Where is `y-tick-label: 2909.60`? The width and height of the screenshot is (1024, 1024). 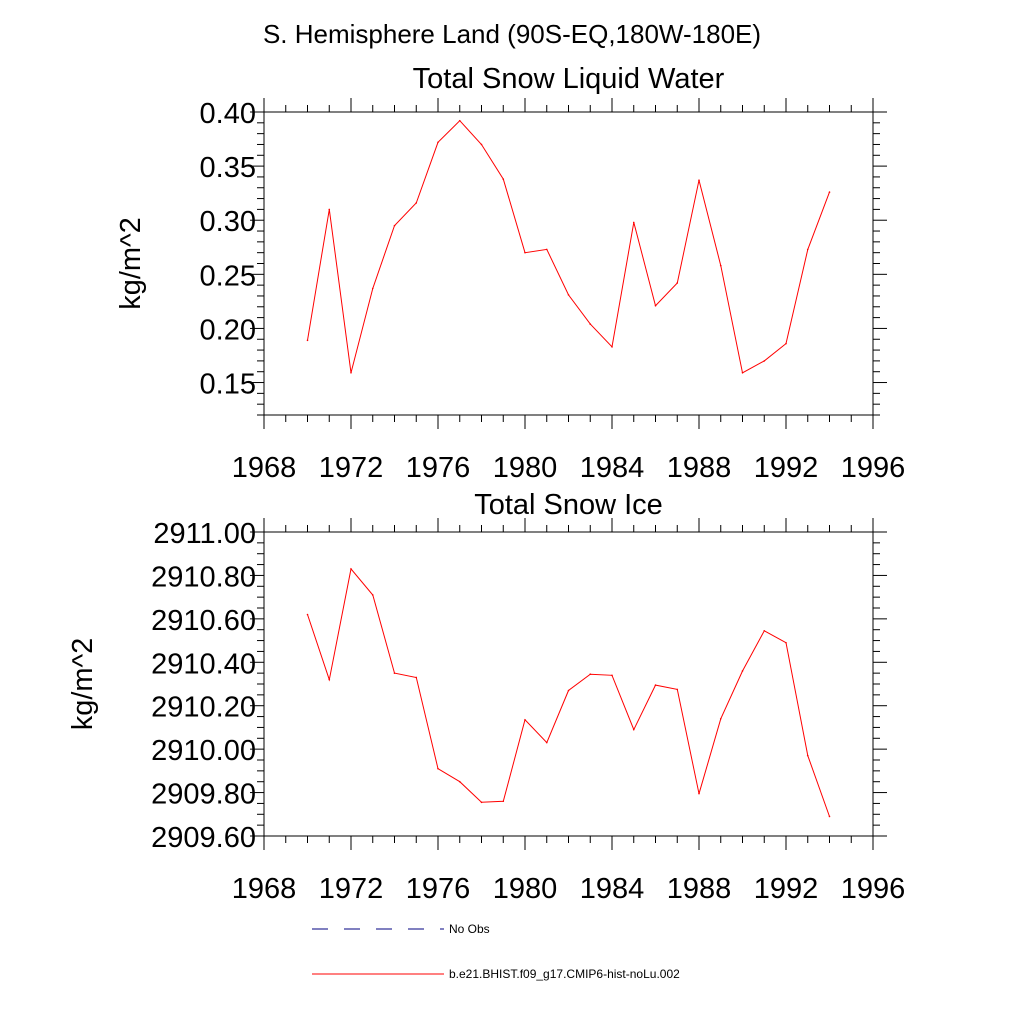
y-tick-label: 2909.60 is located at coordinates (203, 838).